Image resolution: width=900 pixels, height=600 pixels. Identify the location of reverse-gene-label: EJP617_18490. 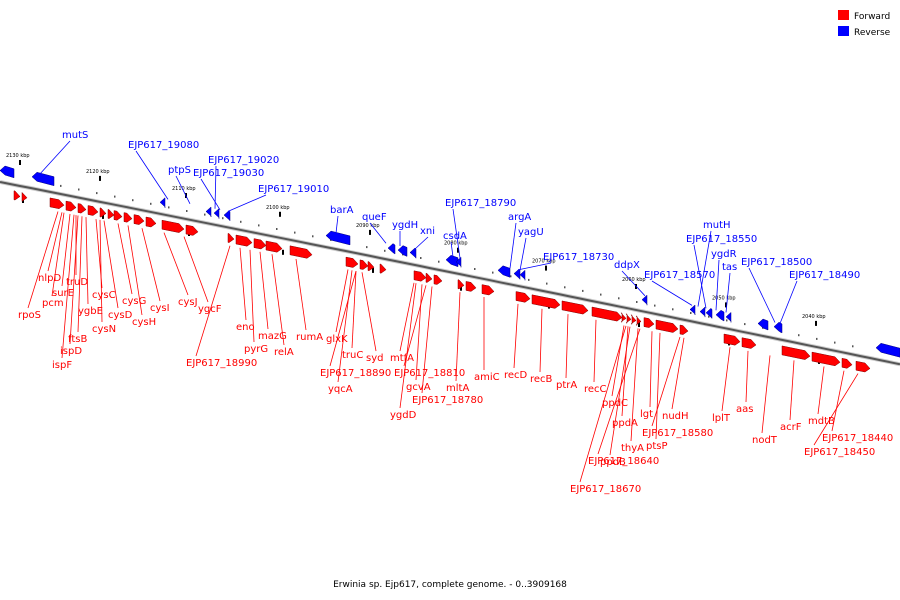
(824, 275).